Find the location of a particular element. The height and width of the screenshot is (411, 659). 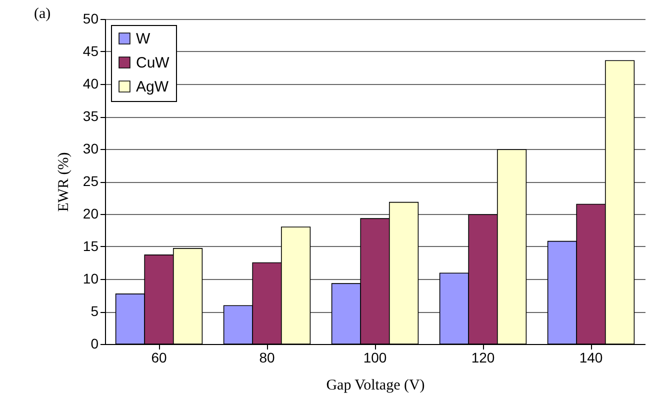

x-tick-label: 80 is located at coordinates (267, 358).